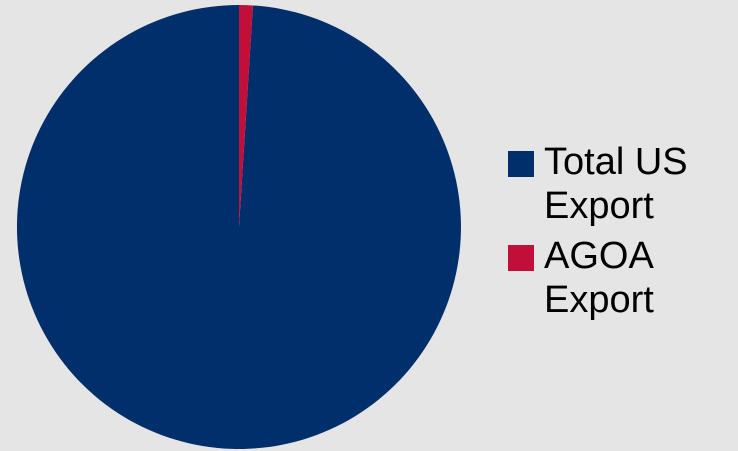 The height and width of the screenshot is (451, 738). I want to click on legend-label-agoa-export: AGOA Export, so click(599, 278).